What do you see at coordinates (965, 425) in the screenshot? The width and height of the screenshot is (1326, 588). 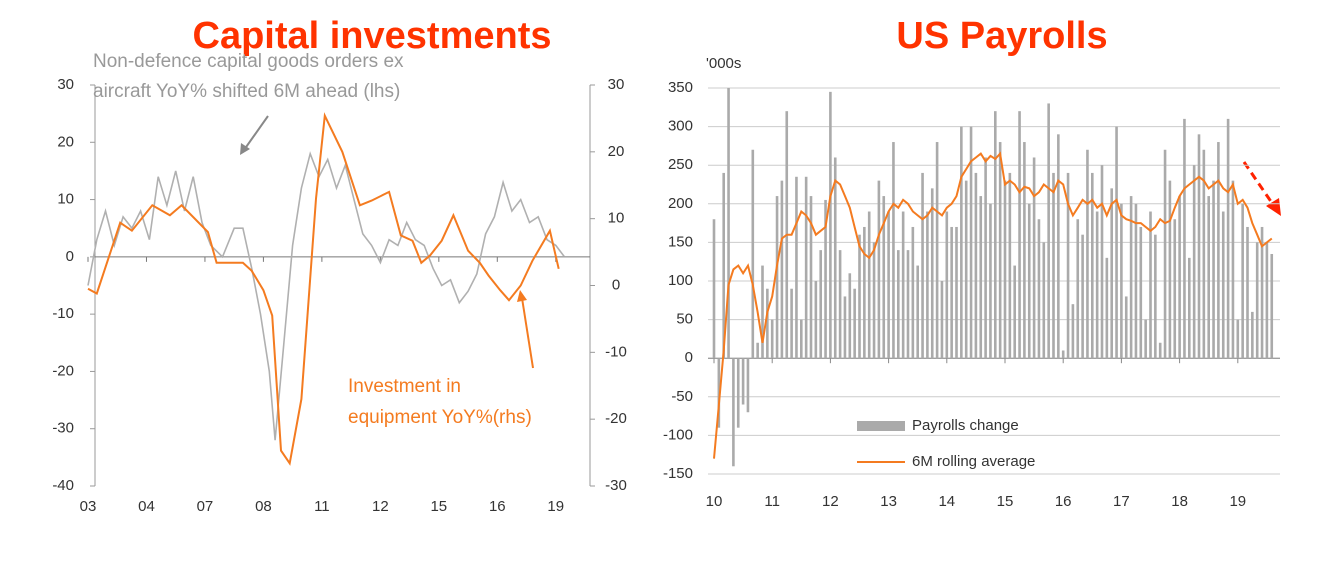 I see `legend-label: Payrolls change` at bounding box center [965, 425].